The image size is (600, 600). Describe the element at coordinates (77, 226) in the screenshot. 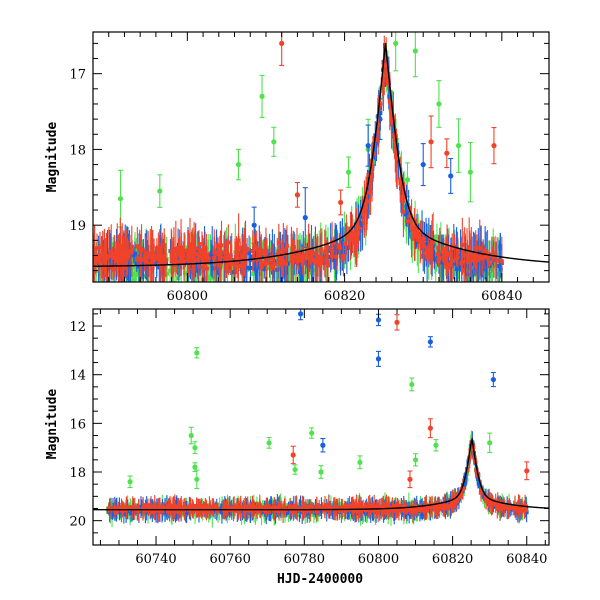

I see `y-tick-label: 19` at that location.